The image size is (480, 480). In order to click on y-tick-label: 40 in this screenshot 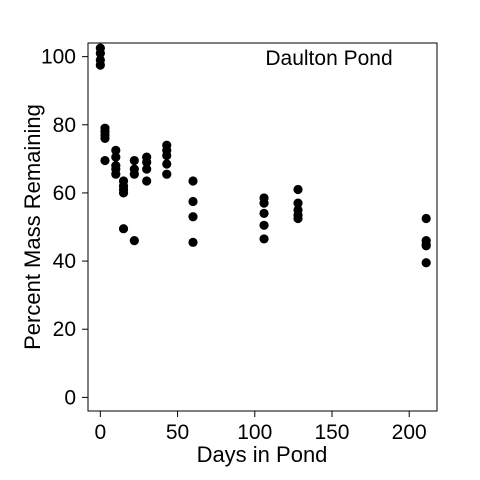, I will do `click(64, 261)`.